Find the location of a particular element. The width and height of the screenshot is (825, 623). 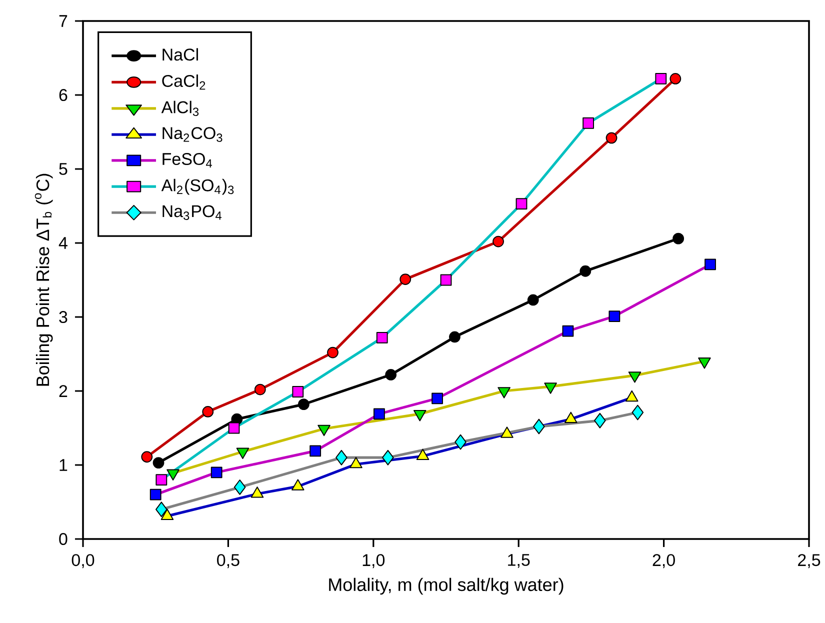

y-tick-label: 6 is located at coordinates (63, 95).